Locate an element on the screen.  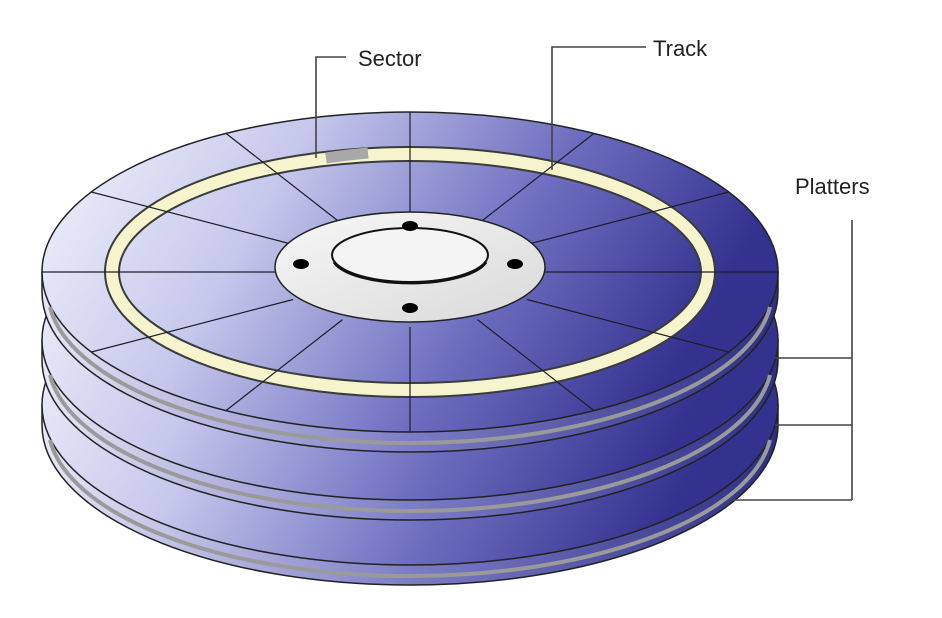
sector-highlight is located at coordinates (347, 155).